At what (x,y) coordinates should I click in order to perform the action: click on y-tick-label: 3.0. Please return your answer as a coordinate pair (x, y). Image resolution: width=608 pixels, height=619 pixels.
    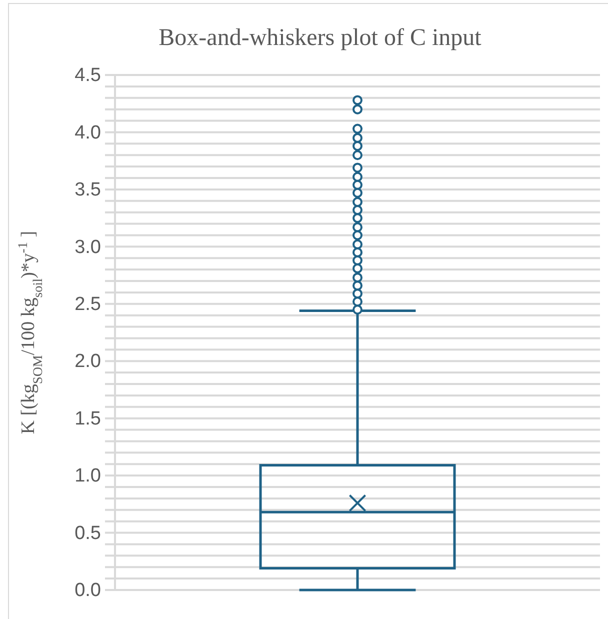
    Looking at the image, I should click on (87, 247).